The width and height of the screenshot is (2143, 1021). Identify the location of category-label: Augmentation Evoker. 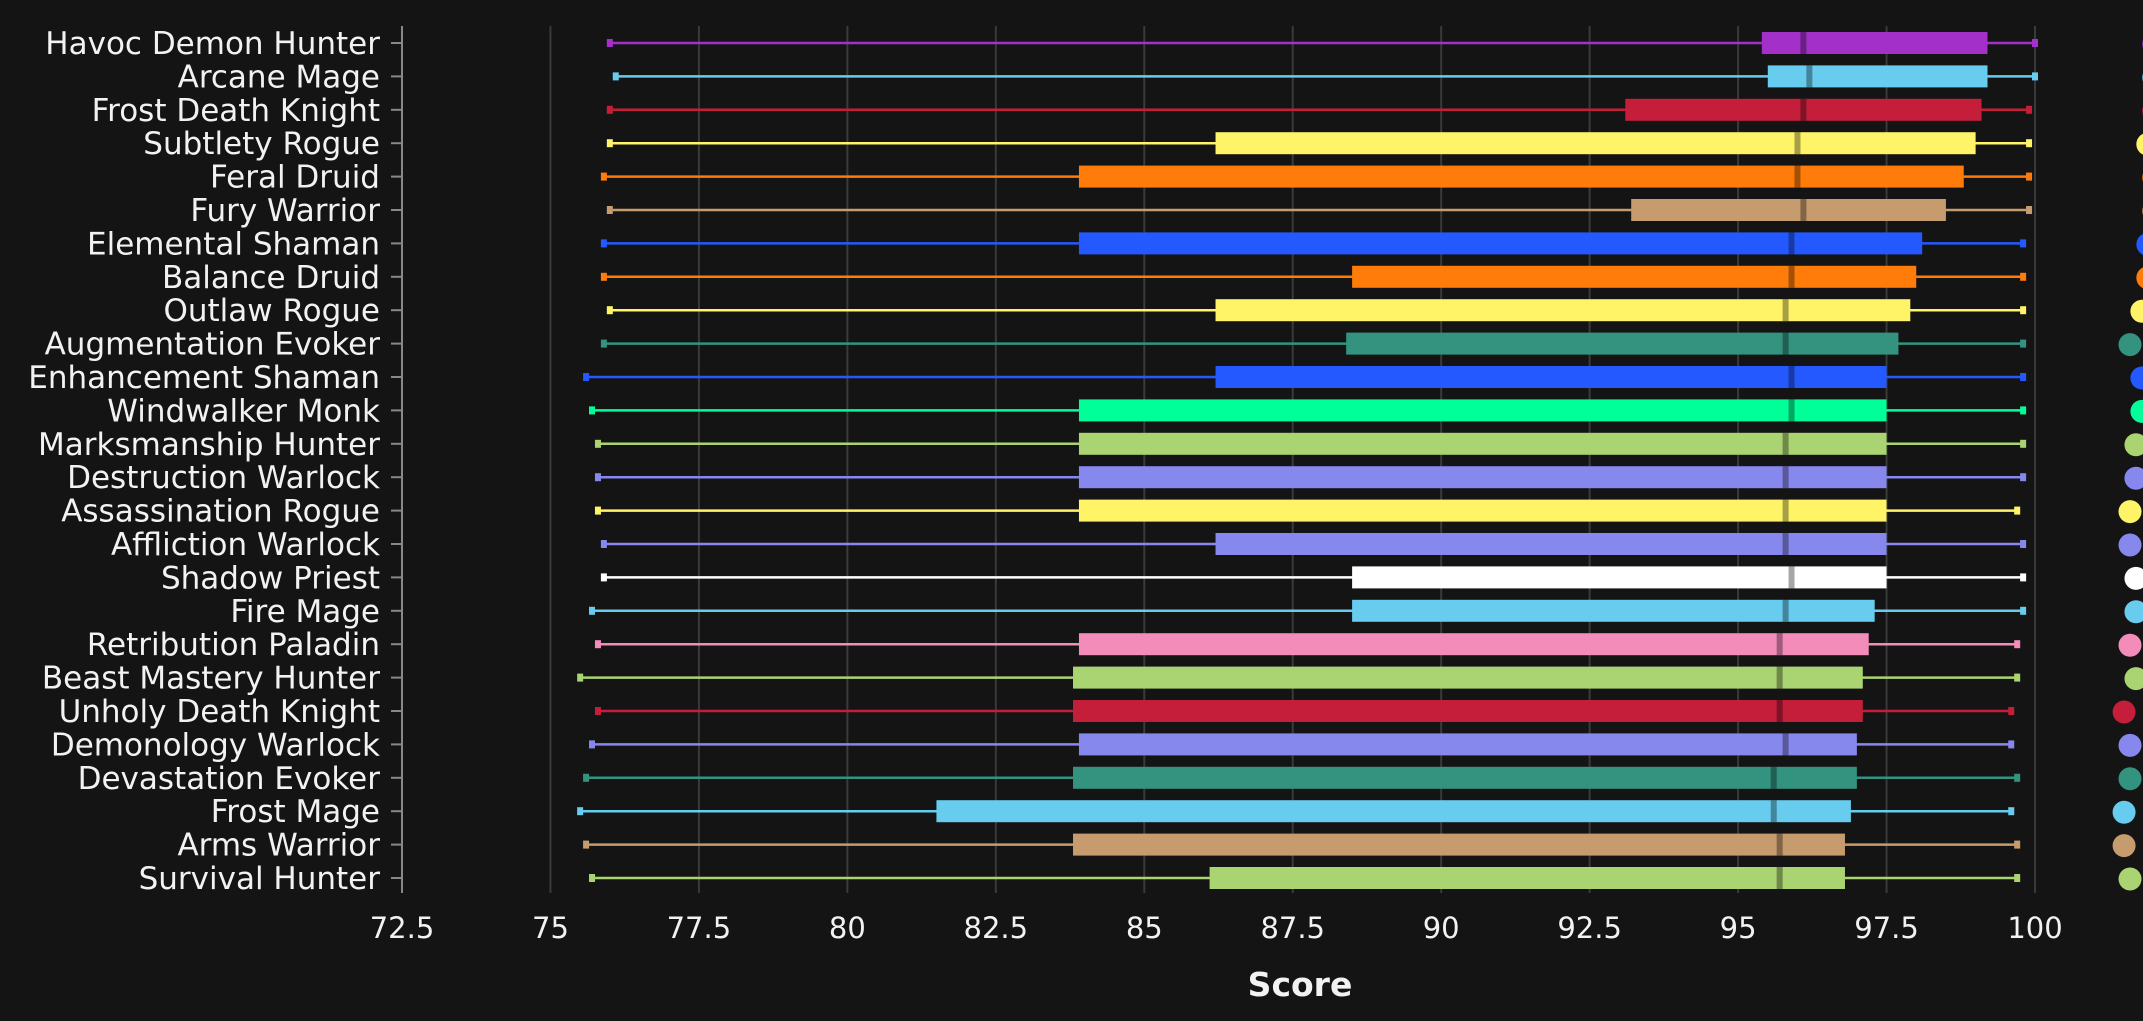
(213, 345).